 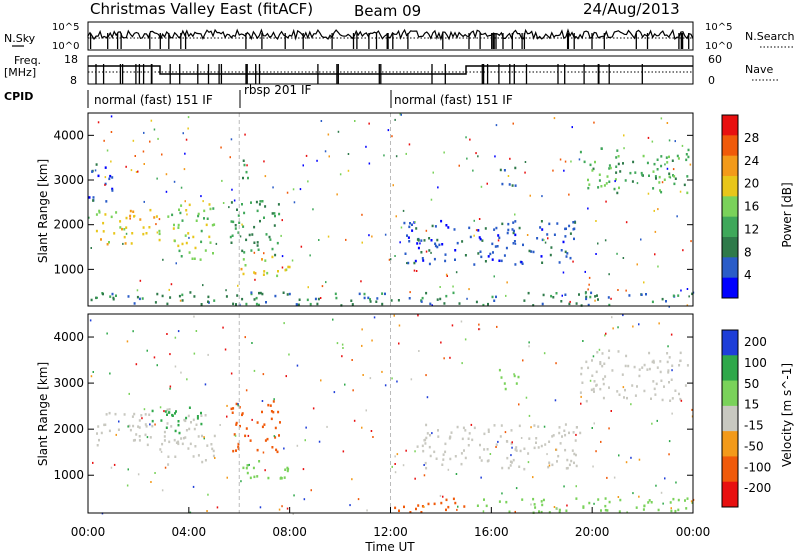 What do you see at coordinates (390, 70) in the screenshot?
I see `freq-line` at bounding box center [390, 70].